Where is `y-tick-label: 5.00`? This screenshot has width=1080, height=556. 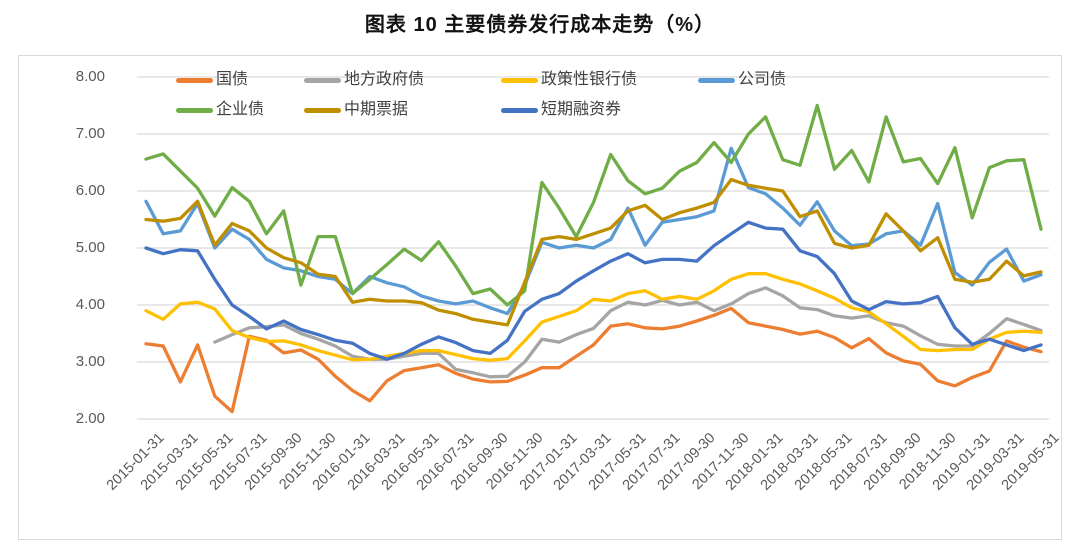
y-tick-label: 5.00 is located at coordinates (90, 247).